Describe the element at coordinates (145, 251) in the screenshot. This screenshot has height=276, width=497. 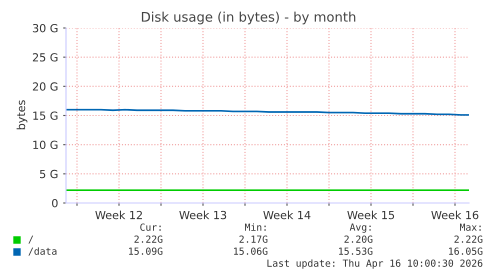
I see `text: 15.09G` at that location.